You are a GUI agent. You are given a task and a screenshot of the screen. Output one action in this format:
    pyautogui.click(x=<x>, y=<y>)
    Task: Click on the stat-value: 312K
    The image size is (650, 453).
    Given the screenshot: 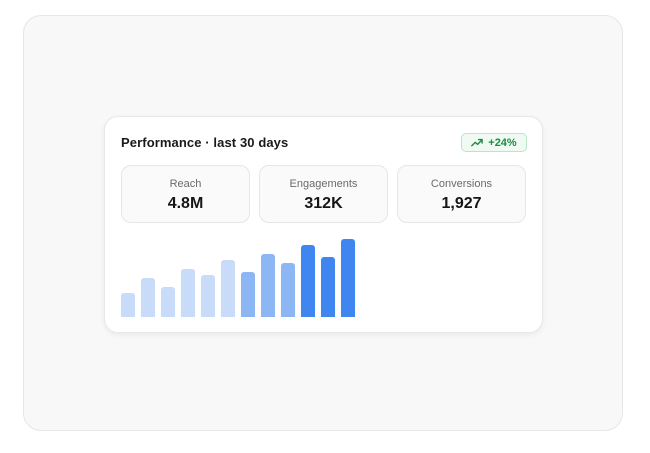 What is the action you would take?
    pyautogui.click(x=323, y=203)
    